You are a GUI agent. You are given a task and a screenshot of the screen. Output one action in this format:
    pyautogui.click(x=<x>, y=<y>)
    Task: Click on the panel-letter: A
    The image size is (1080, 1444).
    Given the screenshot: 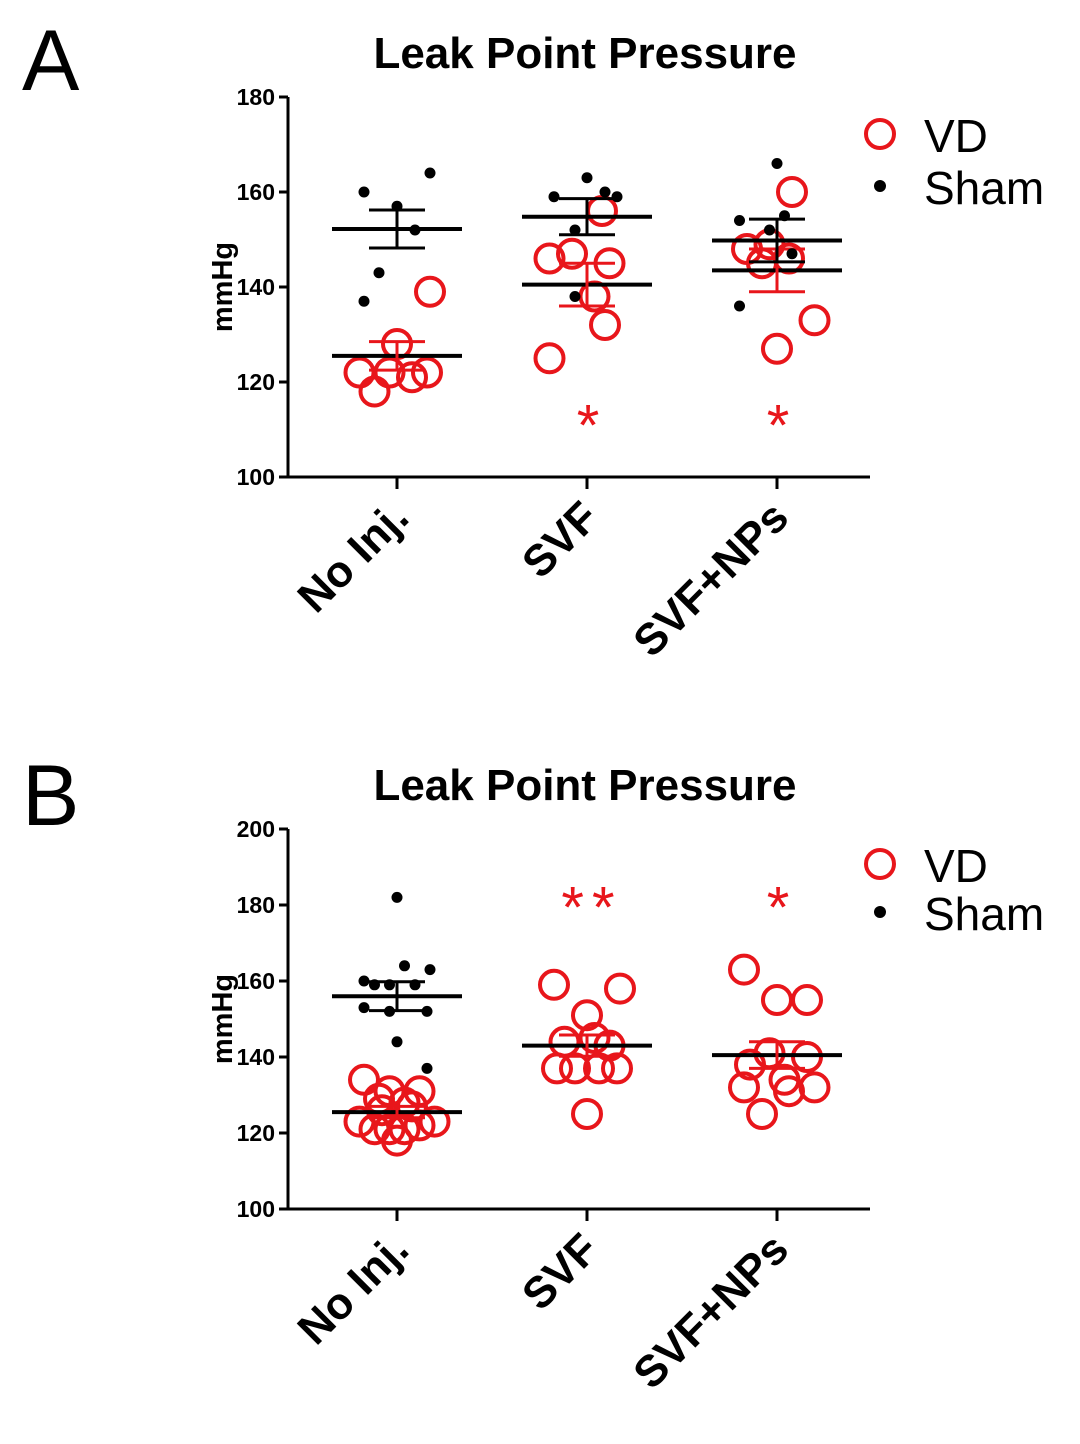 What is the action you would take?
    pyautogui.click(x=51, y=61)
    